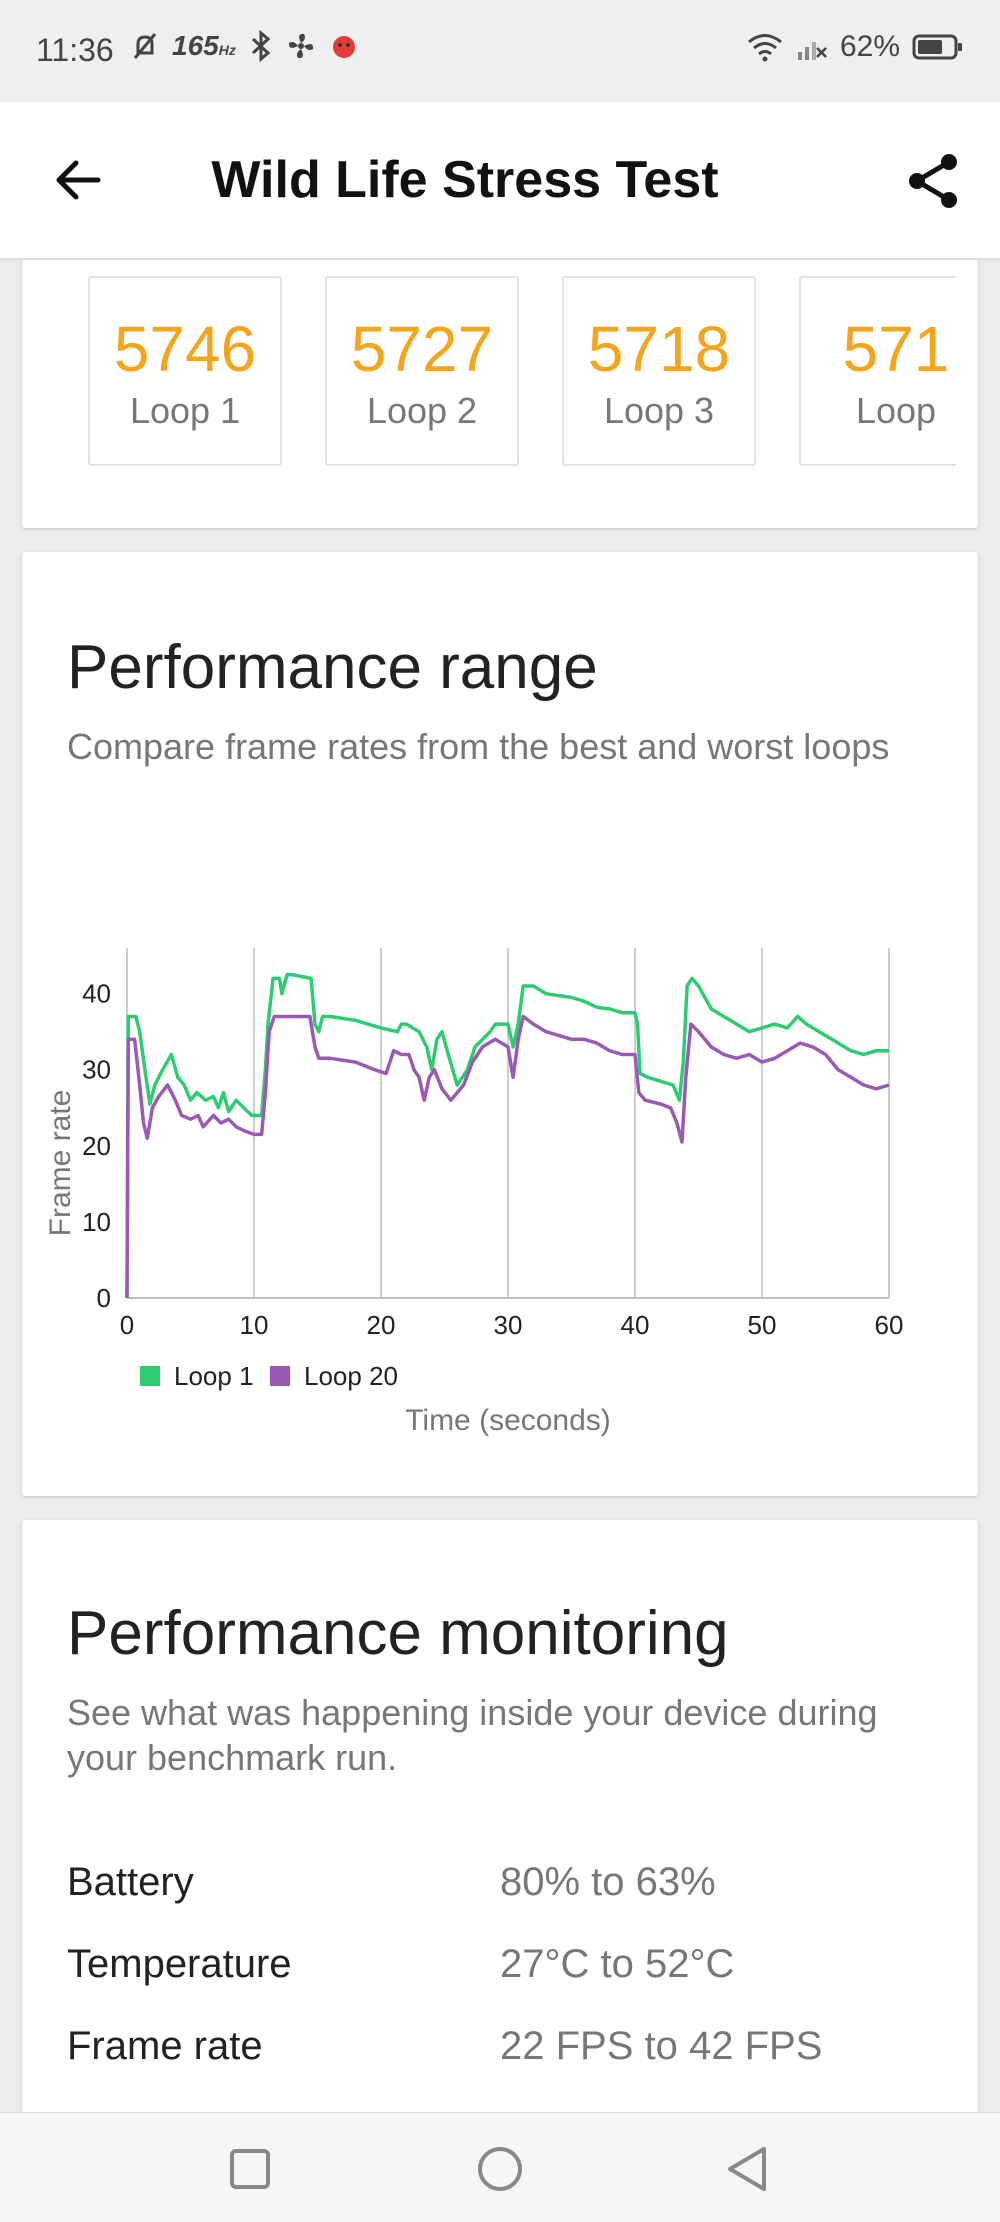 The width and height of the screenshot is (1000, 2222). What do you see at coordinates (343, 47) in the screenshot?
I see `app-notification-icon` at bounding box center [343, 47].